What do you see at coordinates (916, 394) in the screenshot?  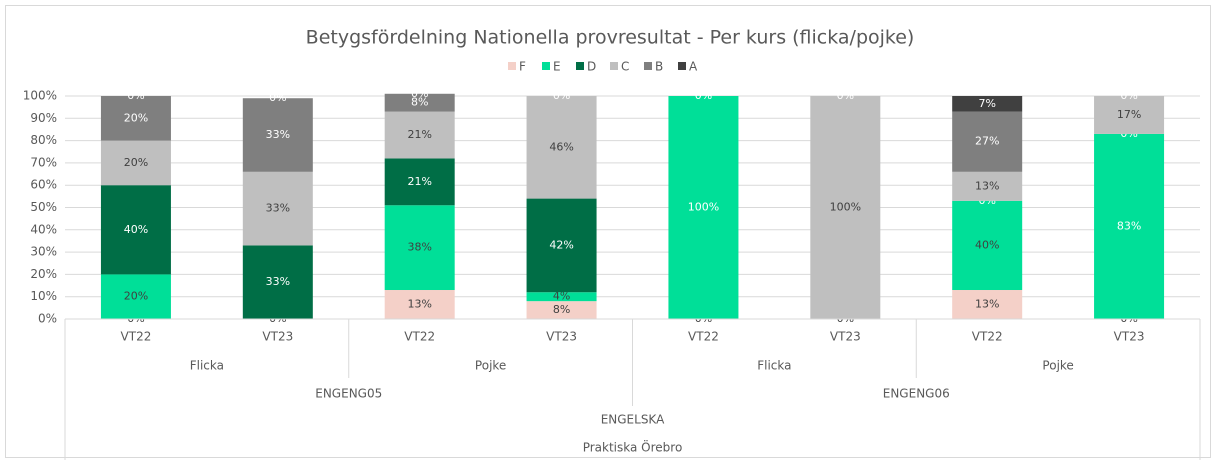 I see `group-label: ENGENG06` at bounding box center [916, 394].